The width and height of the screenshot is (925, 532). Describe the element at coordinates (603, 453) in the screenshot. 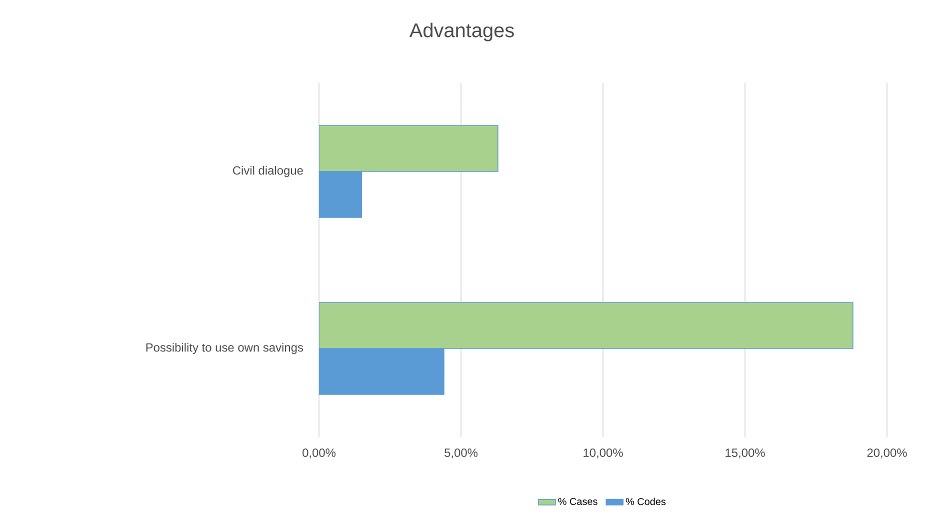

I see `x-tick-label: 10,00%` at that location.